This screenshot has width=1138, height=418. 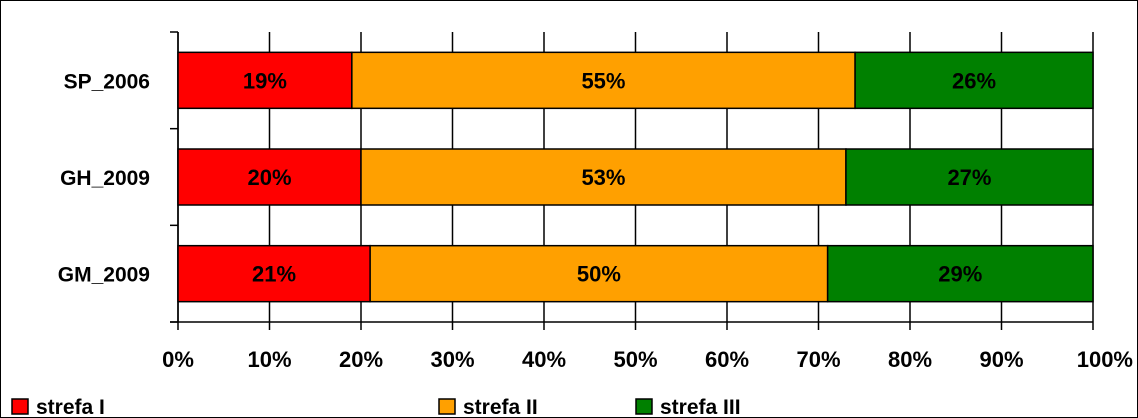 I want to click on data-label: 26%, so click(x=974, y=80).